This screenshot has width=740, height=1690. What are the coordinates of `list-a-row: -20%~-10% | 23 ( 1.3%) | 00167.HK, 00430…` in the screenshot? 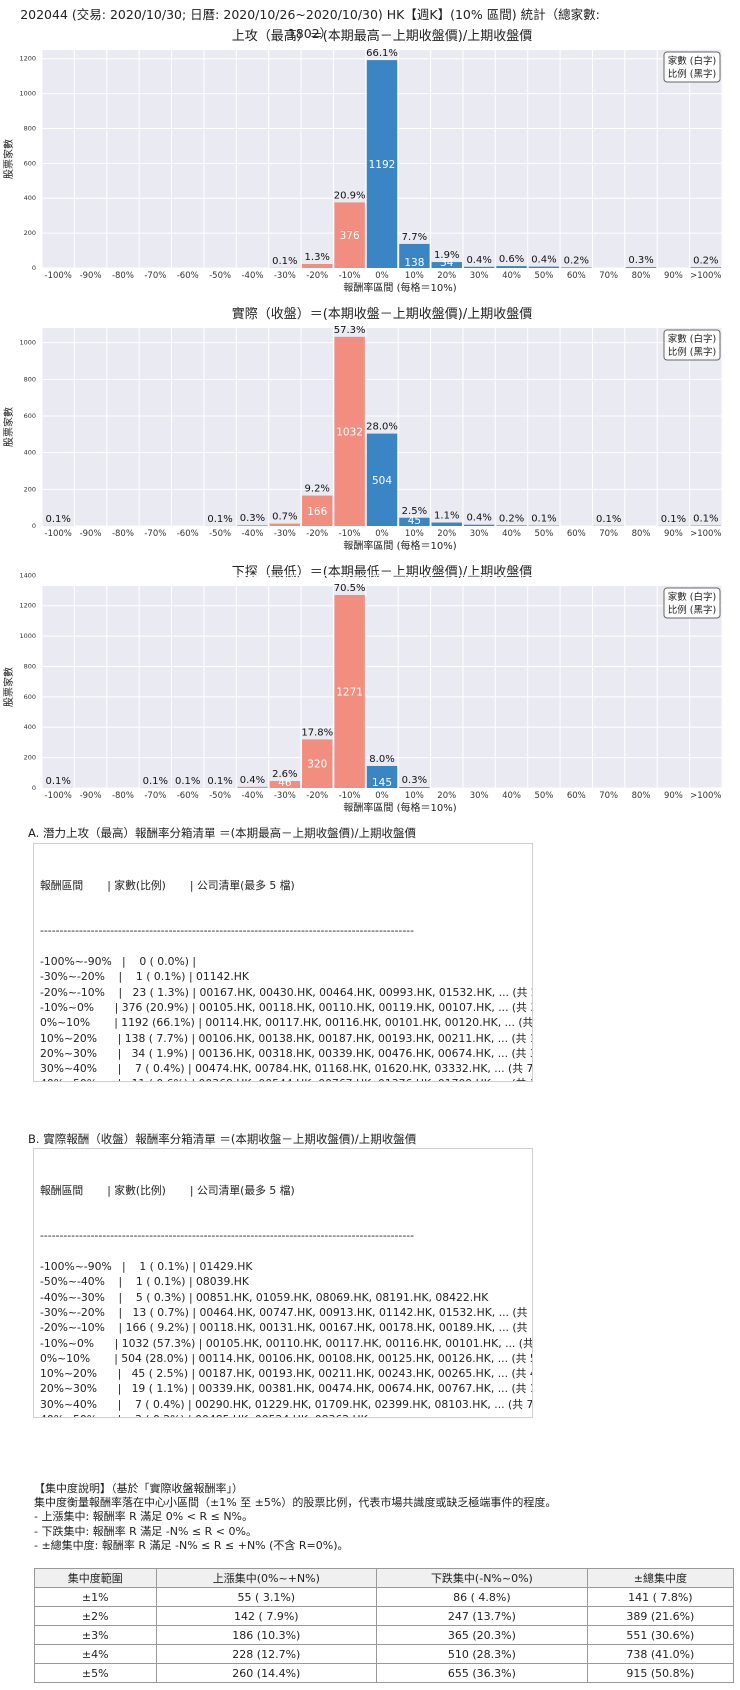 It's located at (286, 992).